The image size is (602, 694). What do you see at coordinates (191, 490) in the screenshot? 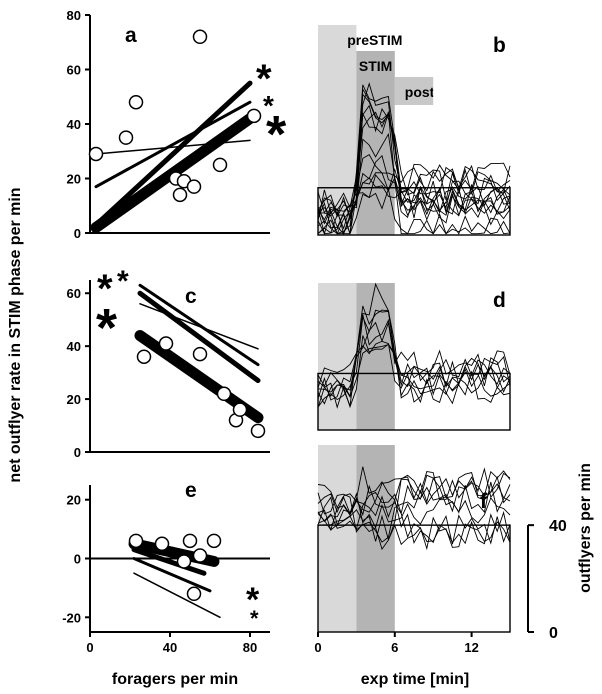
I see `panel-label-e: e` at bounding box center [191, 490].